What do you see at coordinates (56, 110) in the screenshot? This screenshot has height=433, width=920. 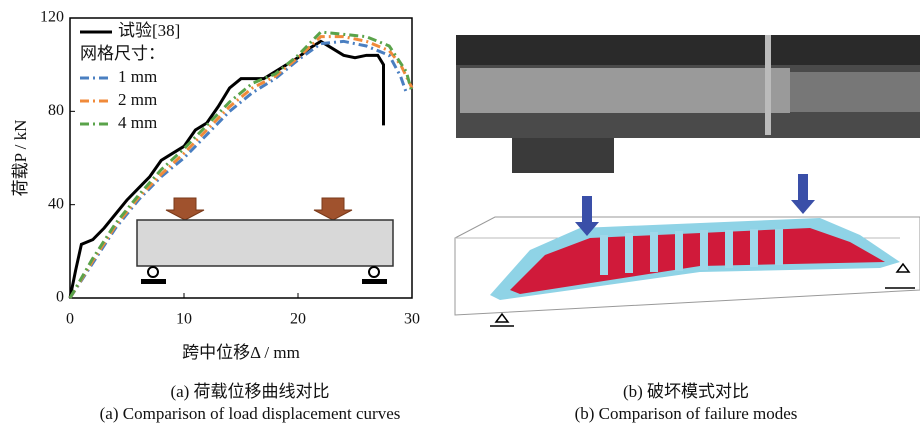 I see `y-tick-label: 80` at bounding box center [56, 110].